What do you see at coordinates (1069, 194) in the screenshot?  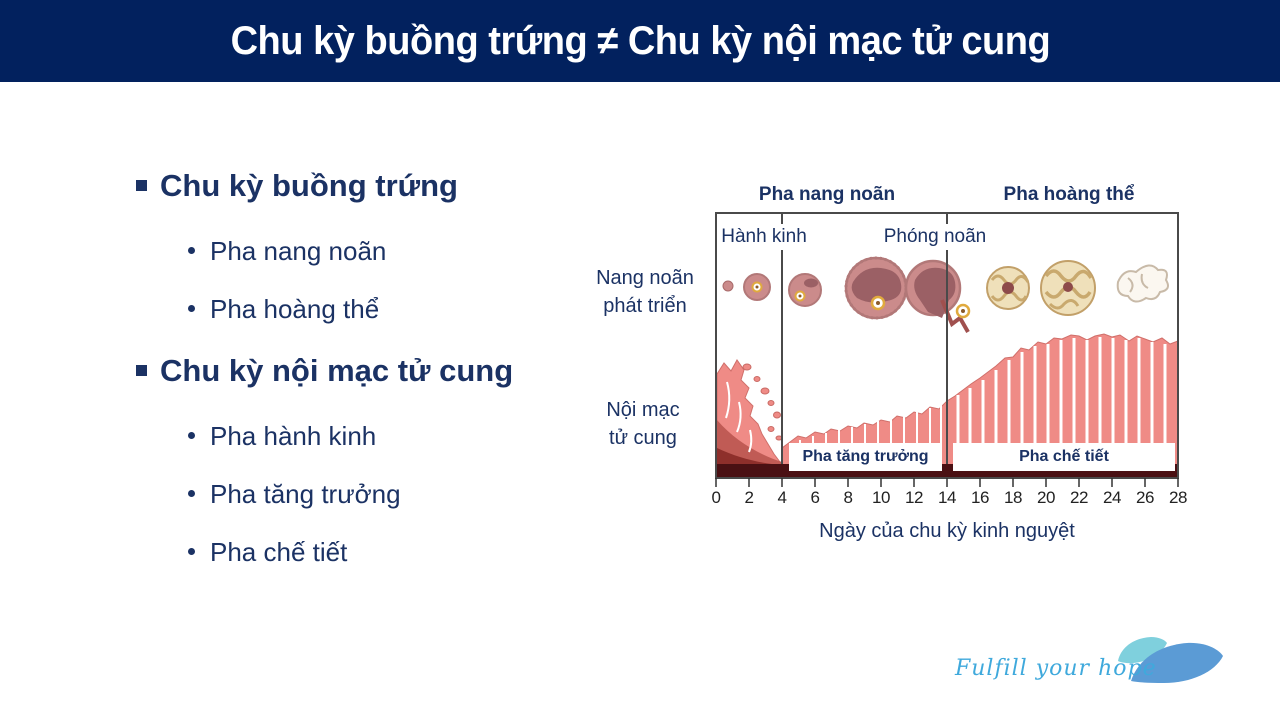 I see `phase-label-luteal: Pha hoàng thể` at bounding box center [1069, 194].